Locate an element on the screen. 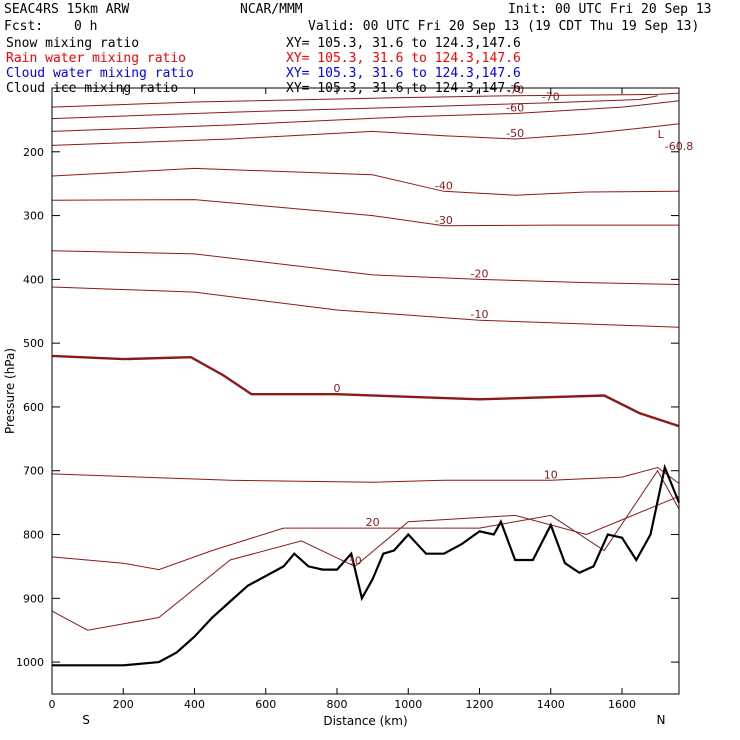 The width and height of the screenshot is (740, 740). contour--70-0 is located at coordinates (365, 100).